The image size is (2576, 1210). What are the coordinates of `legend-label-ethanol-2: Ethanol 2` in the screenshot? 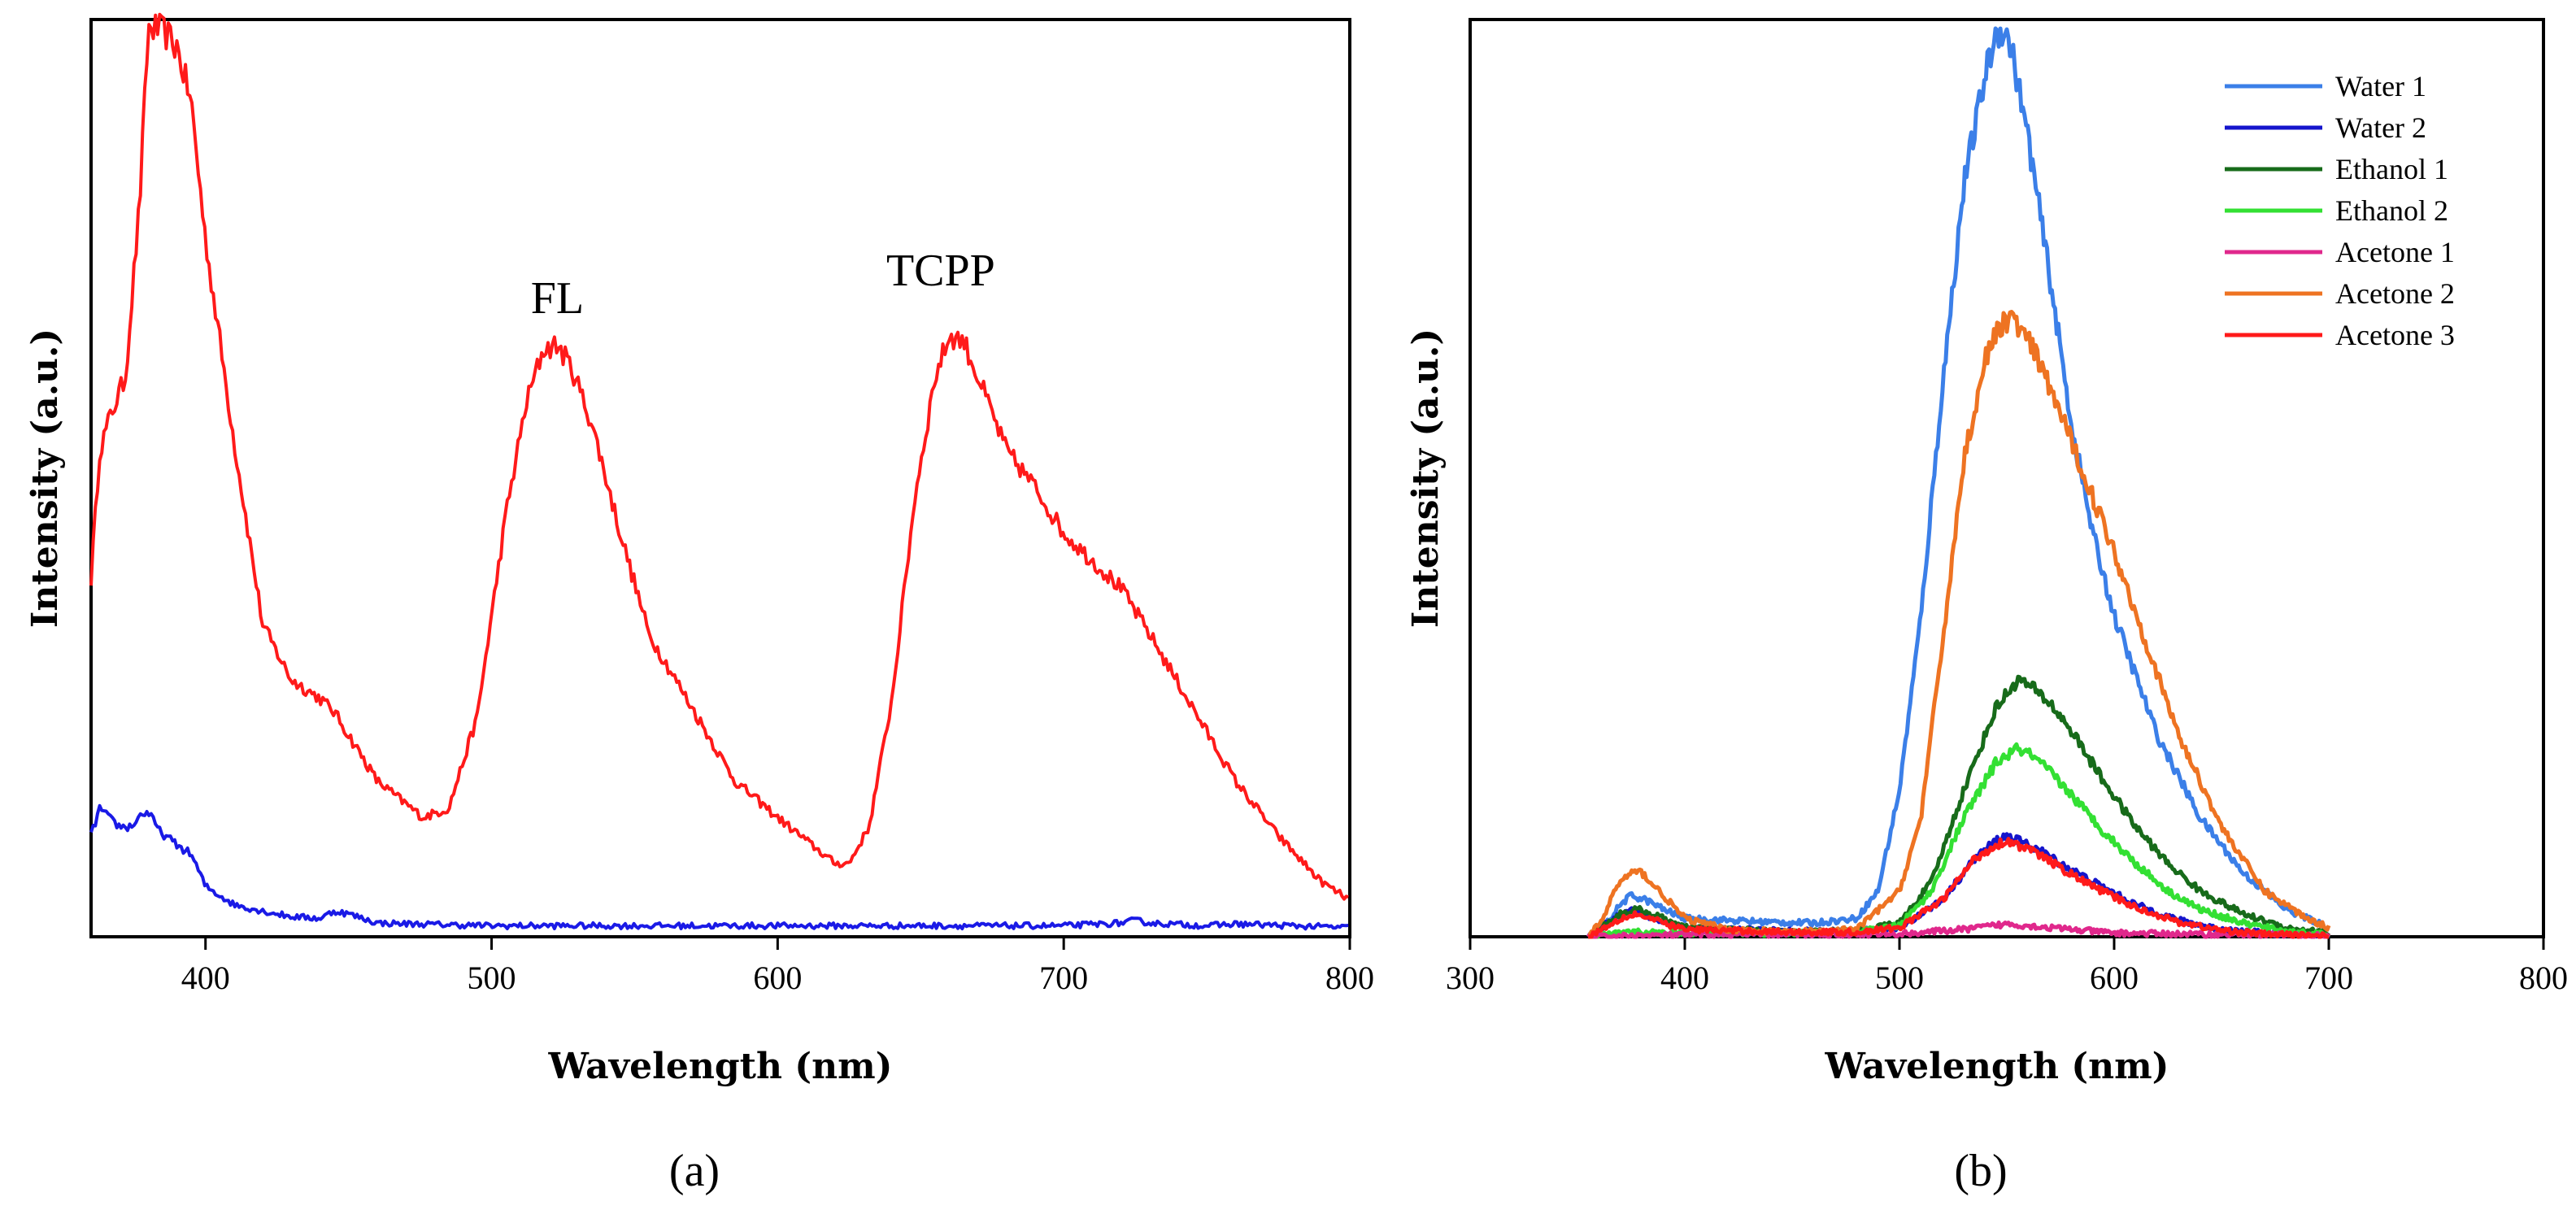 It's located at (2392, 211).